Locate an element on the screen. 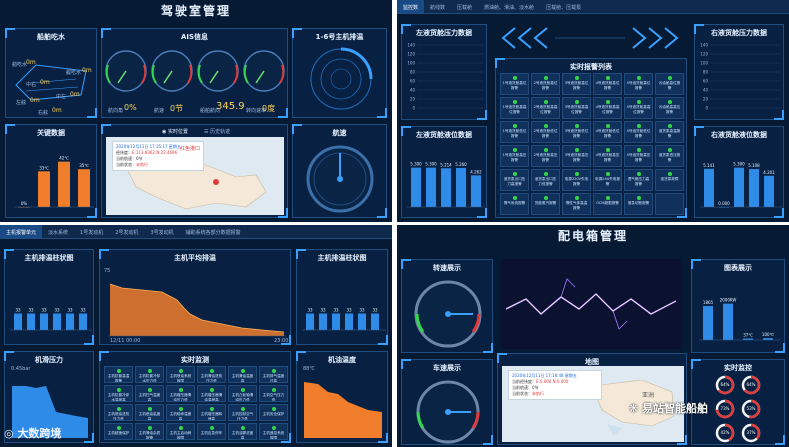 This screenshot has width=789, height=447. hist-bar is located at coordinates (708, 323).